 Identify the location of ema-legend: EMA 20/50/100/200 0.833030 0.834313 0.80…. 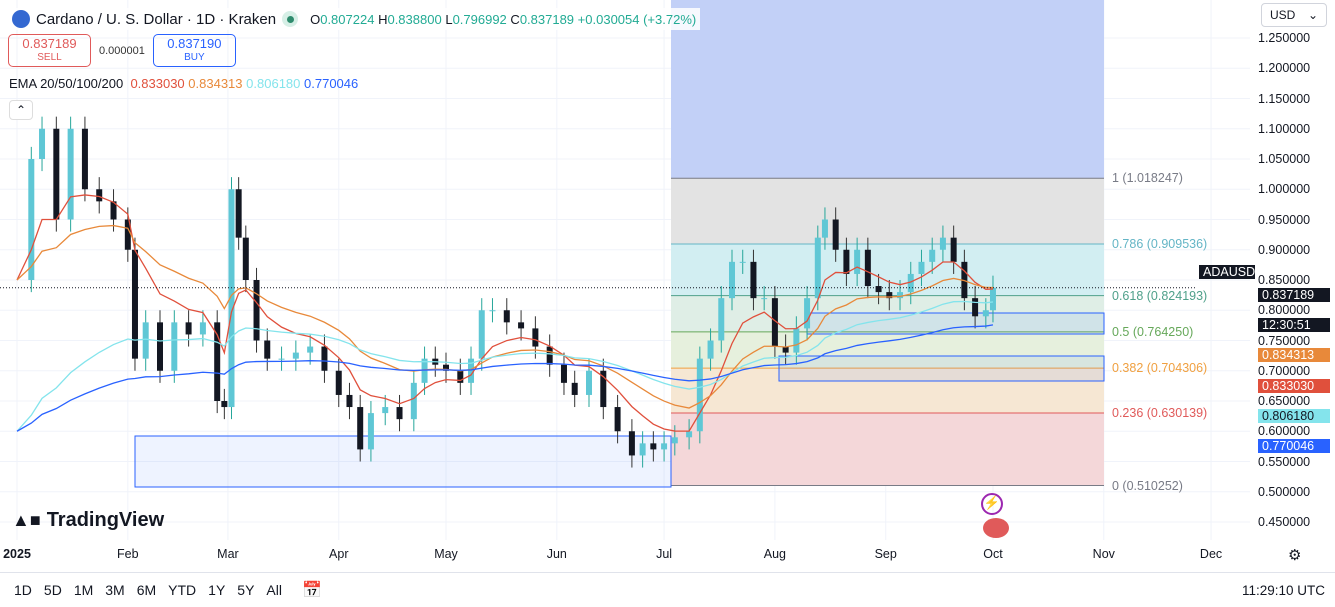
(184, 83).